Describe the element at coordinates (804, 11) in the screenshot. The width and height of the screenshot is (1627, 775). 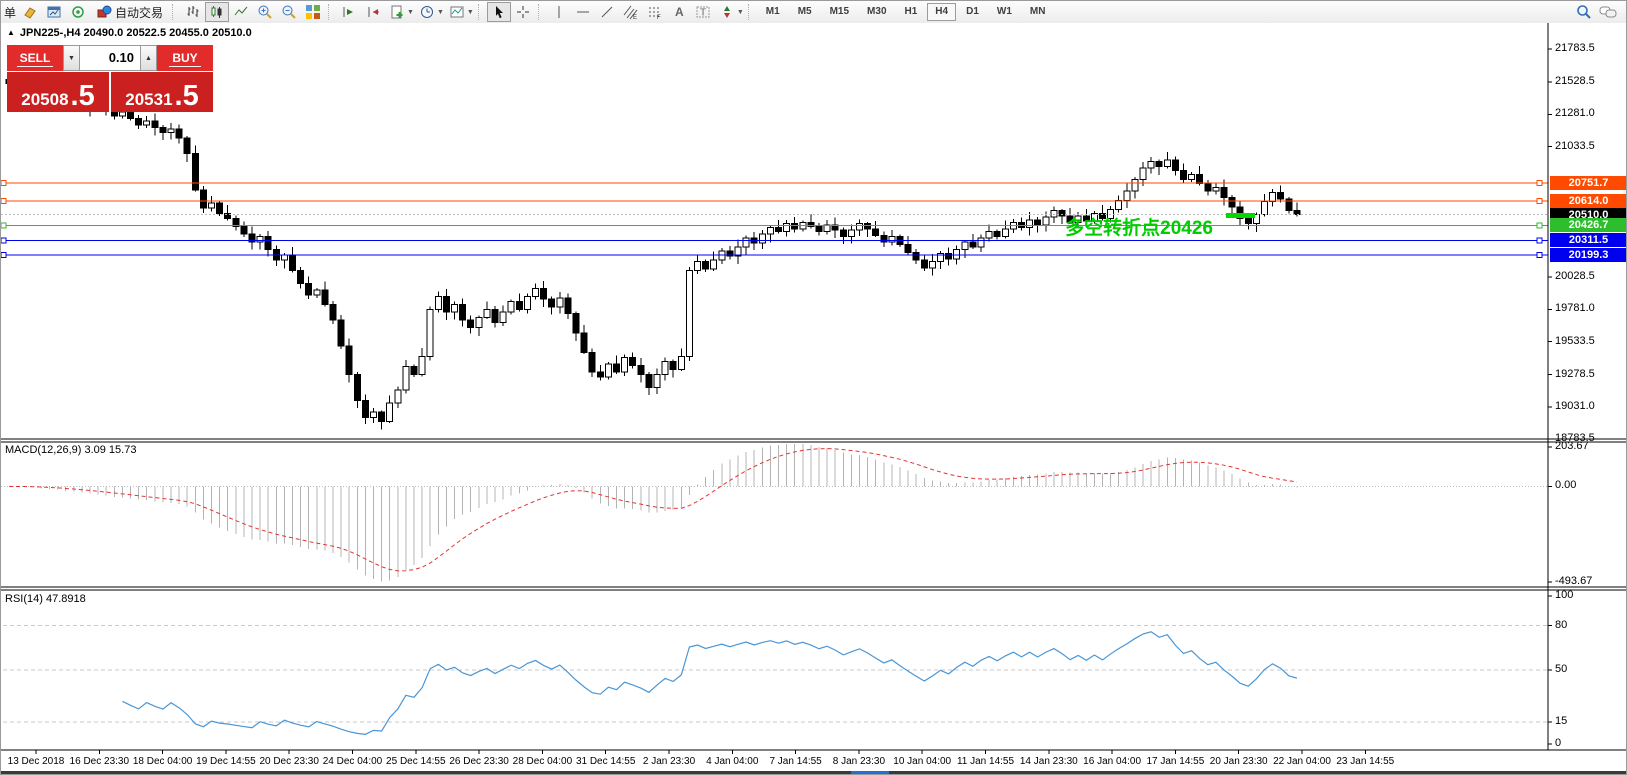
I see `timeframe-m5: M5` at that location.